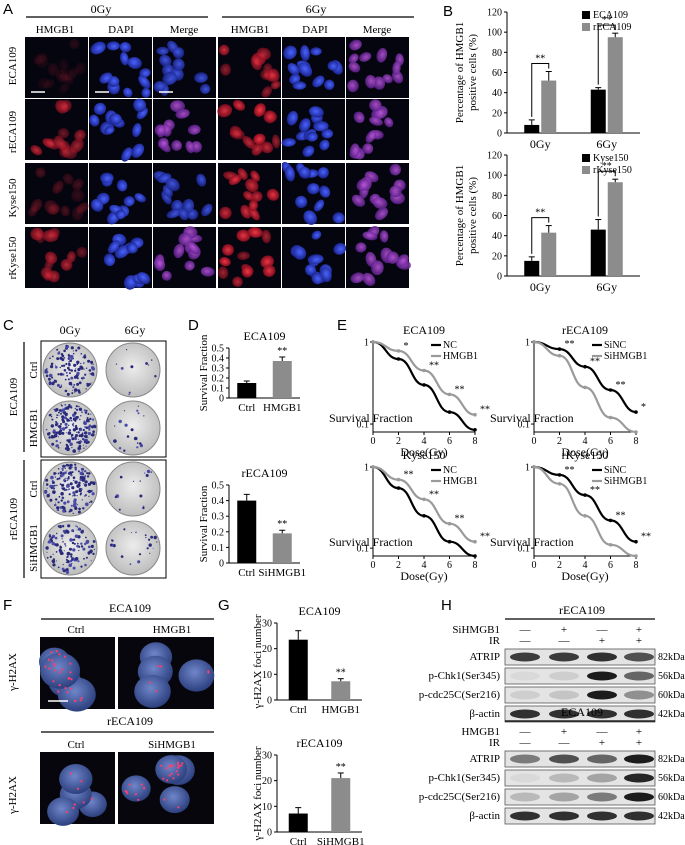  I want to click on treatment-value: +, so click(639, 630).